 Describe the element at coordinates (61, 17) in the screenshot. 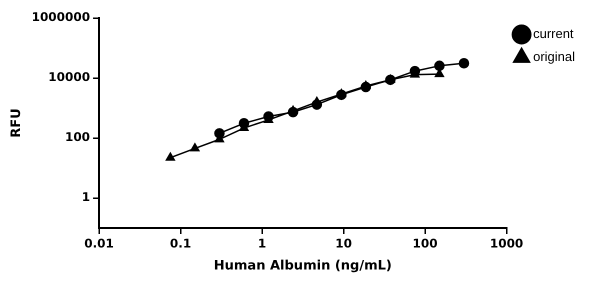

I see `y-tick-label: 1000000` at that location.